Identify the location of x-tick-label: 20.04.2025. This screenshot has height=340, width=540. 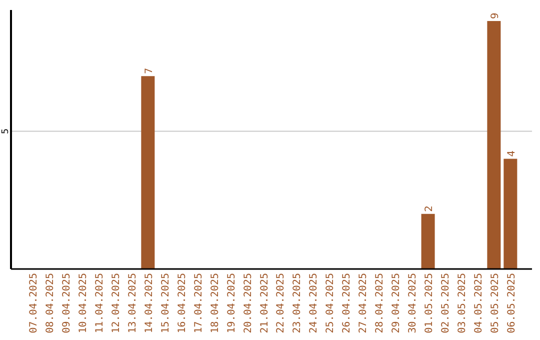
(248, 303).